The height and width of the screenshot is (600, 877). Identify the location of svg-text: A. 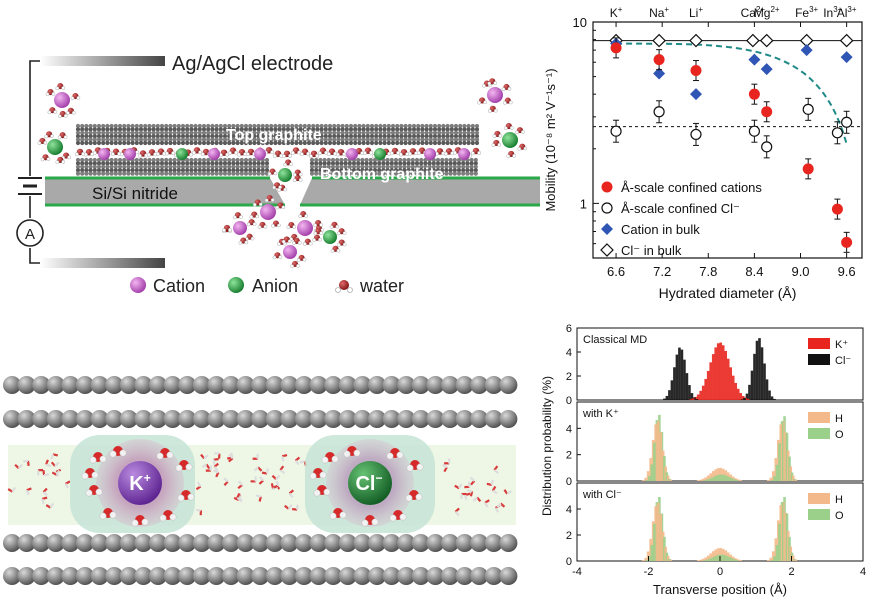
(30, 234).